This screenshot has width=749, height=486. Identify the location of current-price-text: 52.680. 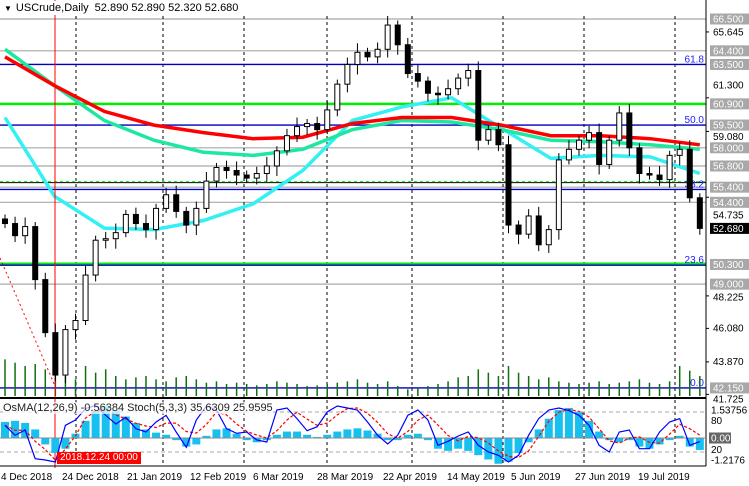
(728, 229).